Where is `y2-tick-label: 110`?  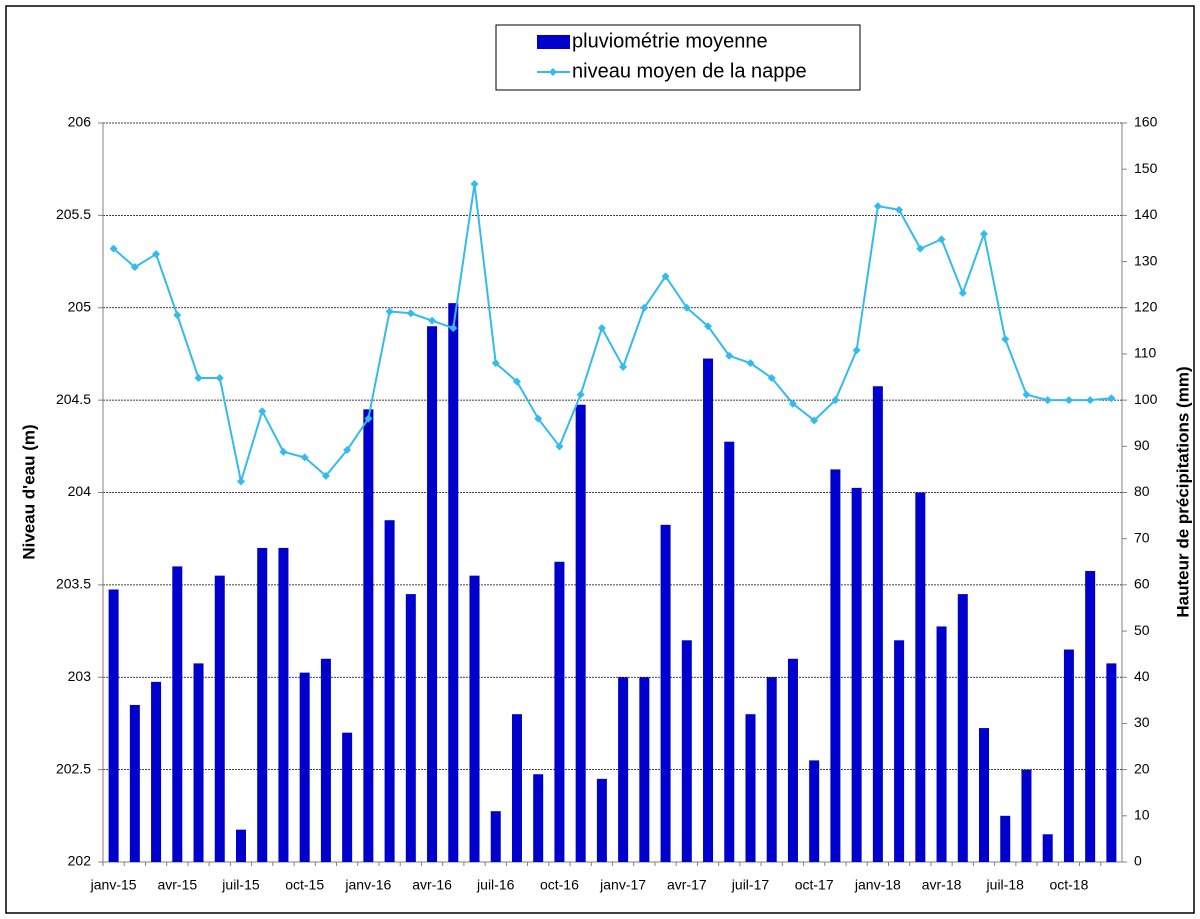 y2-tick-label: 110 is located at coordinates (1145, 353).